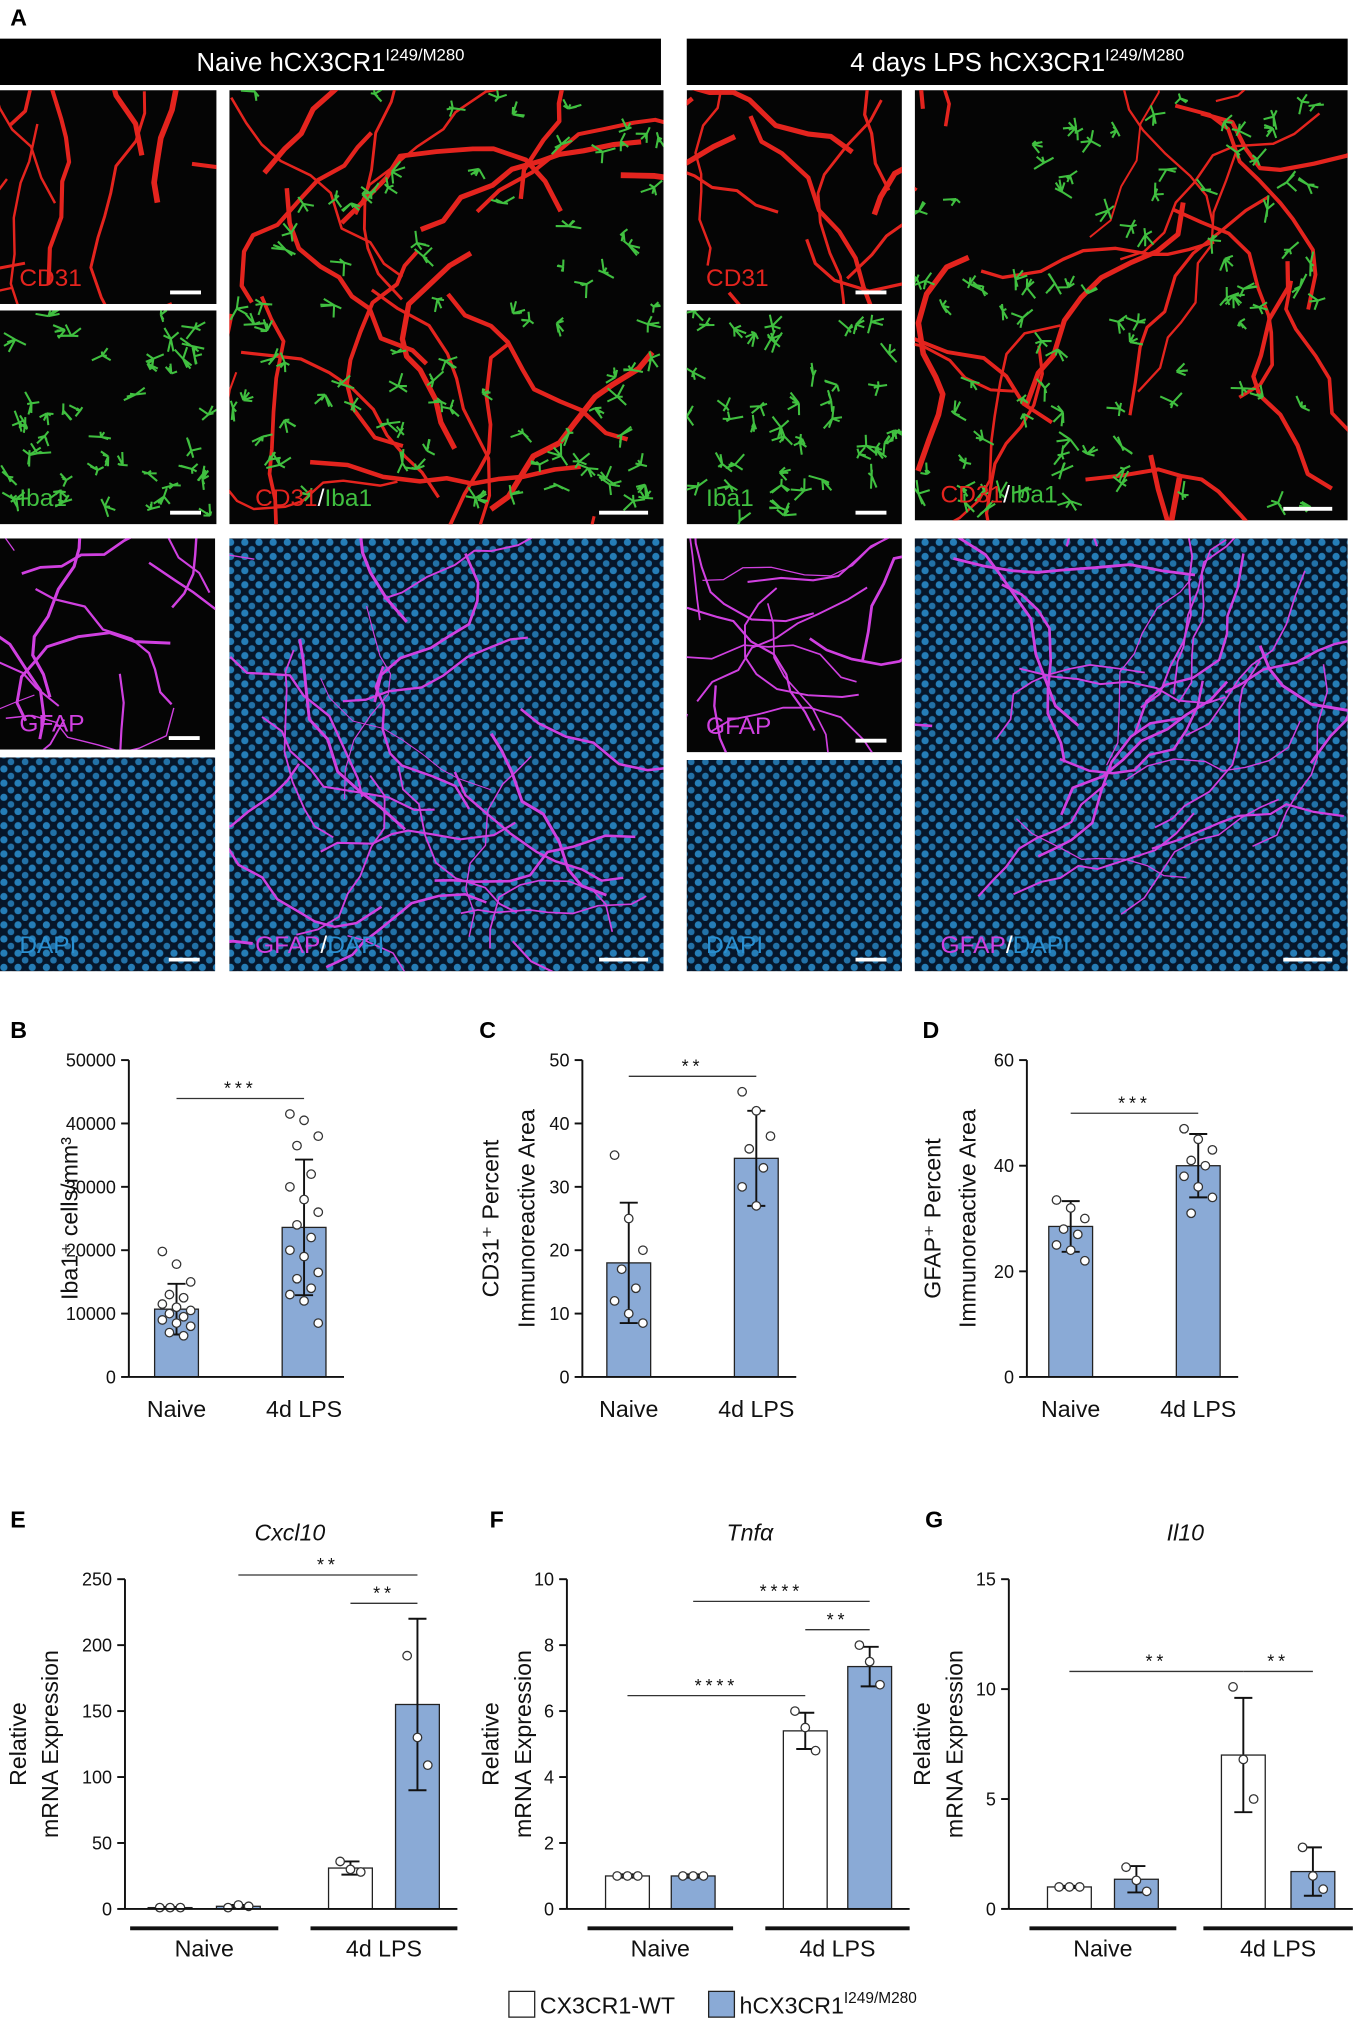  Describe the element at coordinates (730, 498) in the screenshot. I see `stain-label: Iba1` at that location.